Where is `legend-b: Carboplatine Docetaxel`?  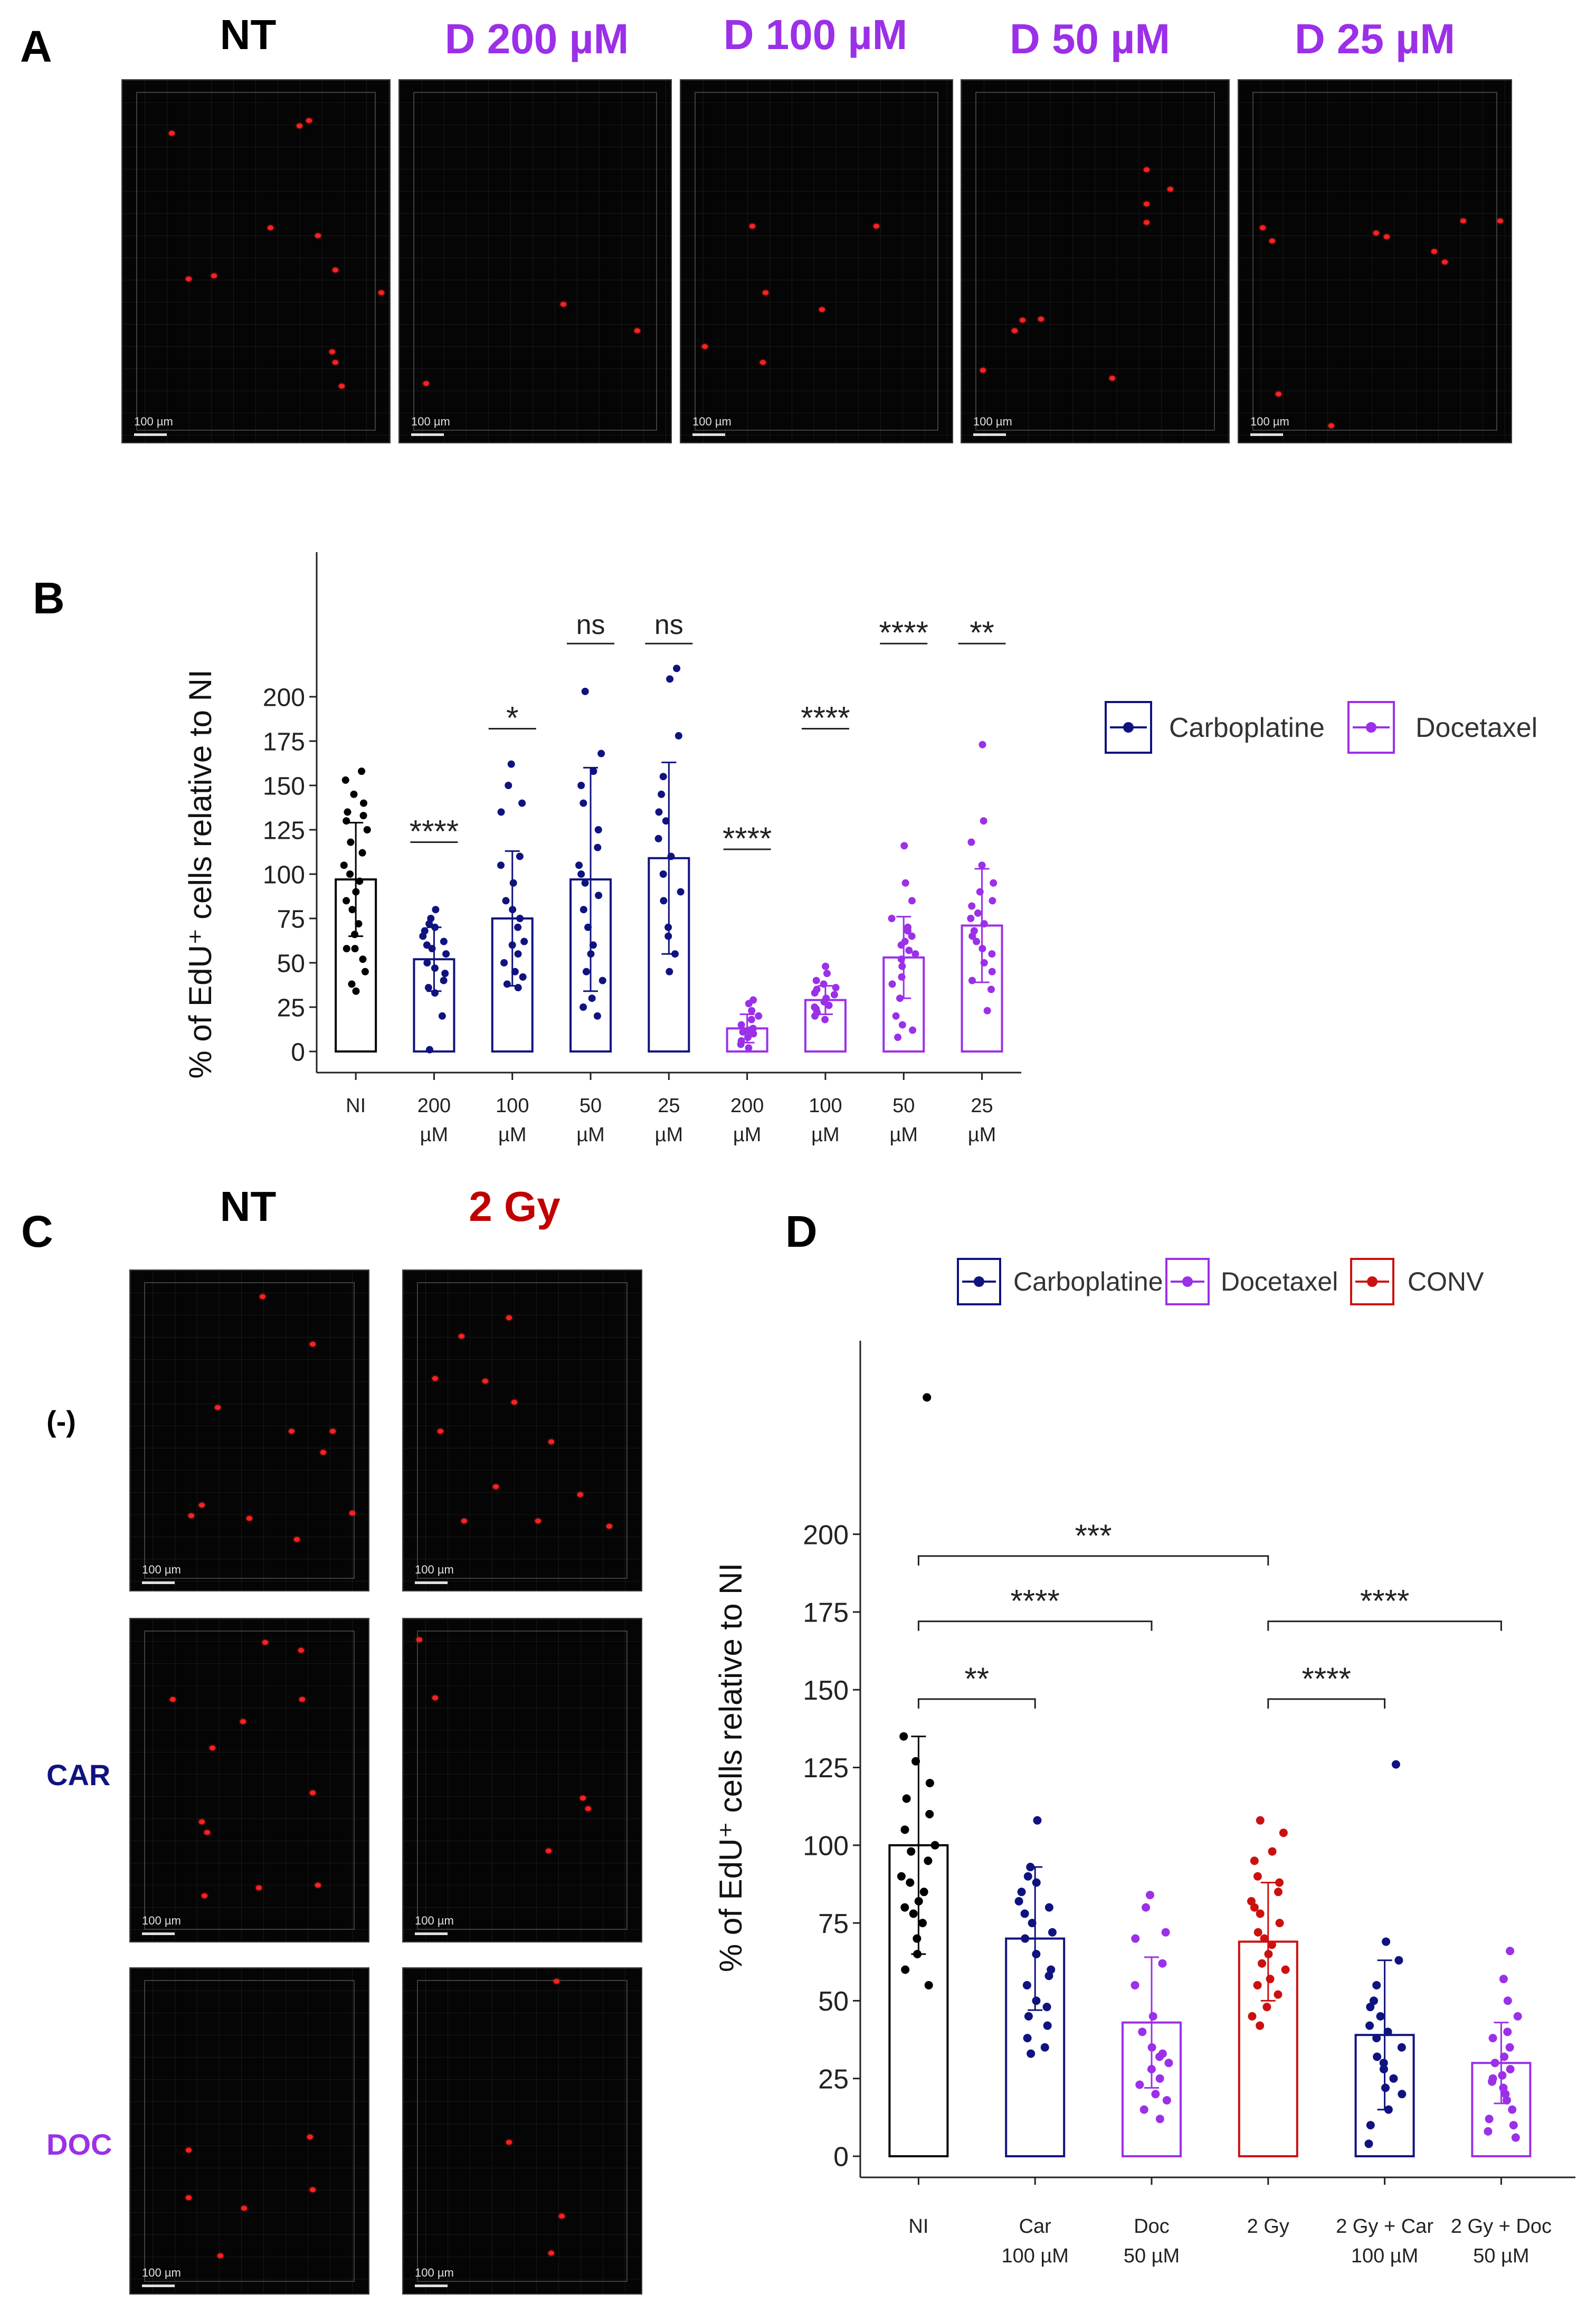 legend-b: Carboplatine Docetaxel is located at coordinates (1321, 728).